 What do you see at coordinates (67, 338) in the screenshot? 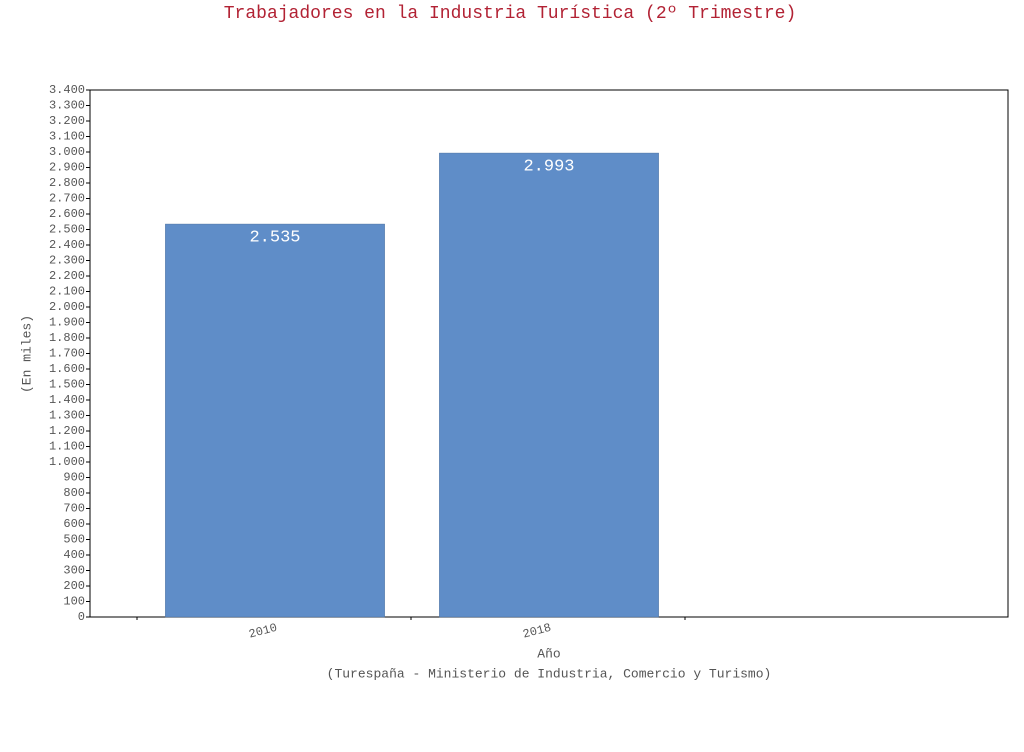
I see `y-tick-label: 1.800` at bounding box center [67, 338].